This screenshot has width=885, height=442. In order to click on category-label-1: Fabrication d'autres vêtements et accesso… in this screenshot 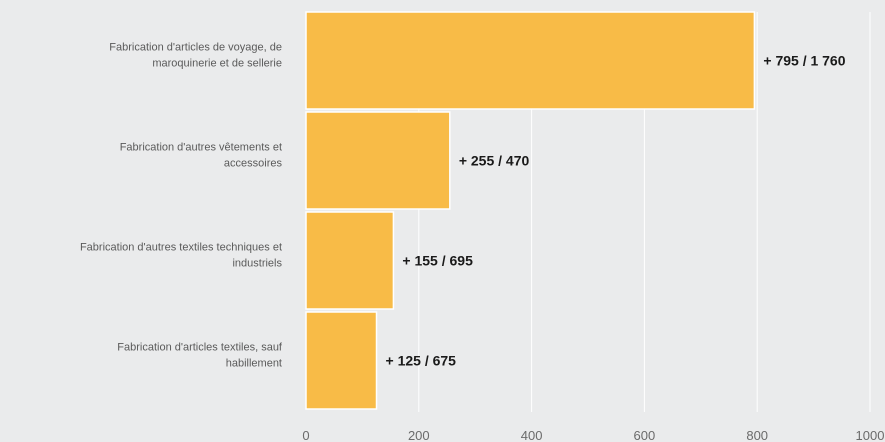, I will do `click(201, 156)`.